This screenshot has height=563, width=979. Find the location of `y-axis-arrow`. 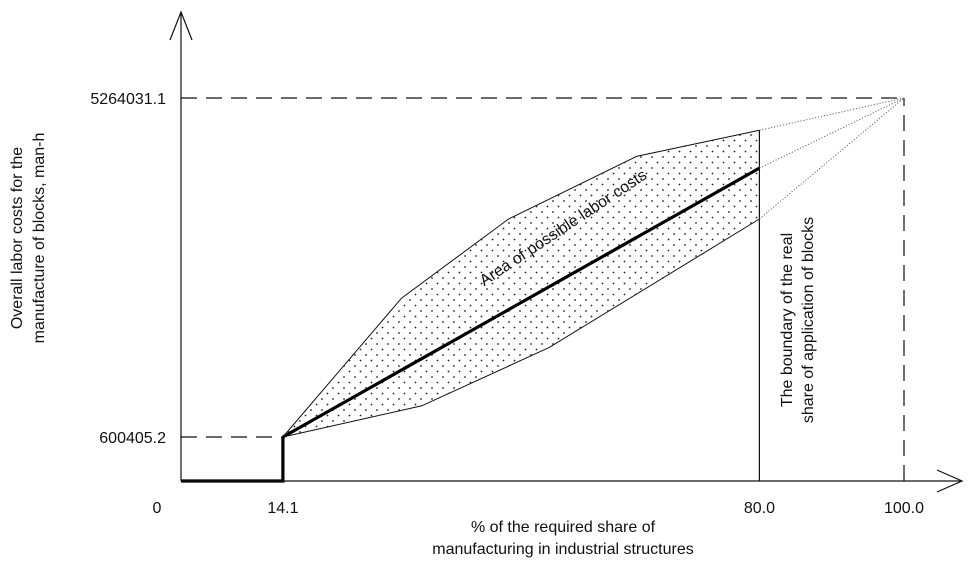

y-axis-arrow is located at coordinates (181, 25).